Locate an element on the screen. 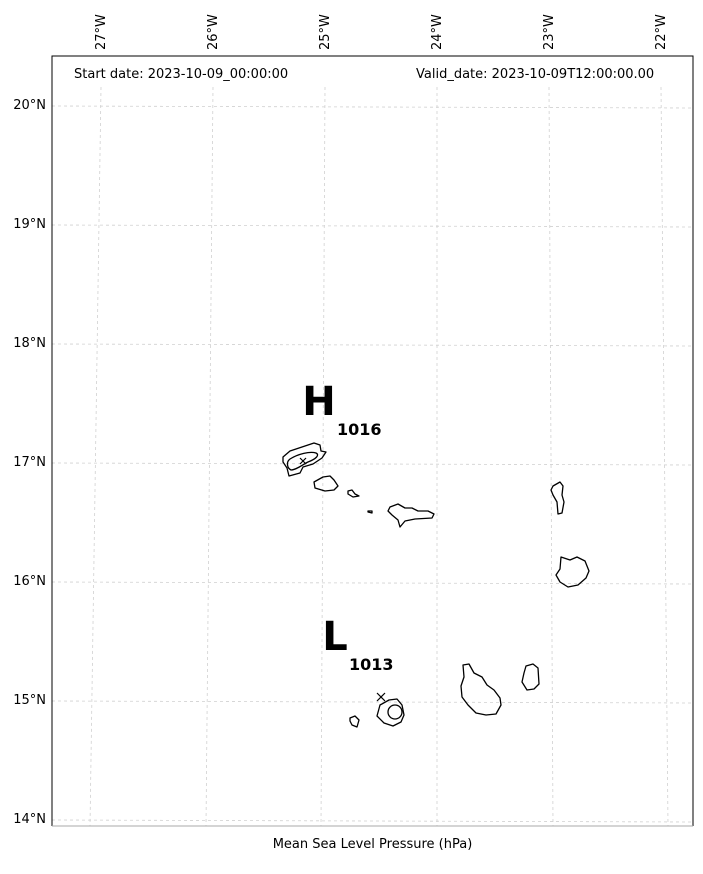 This screenshot has height=874, width=703. island-sal is located at coordinates (557, 498).